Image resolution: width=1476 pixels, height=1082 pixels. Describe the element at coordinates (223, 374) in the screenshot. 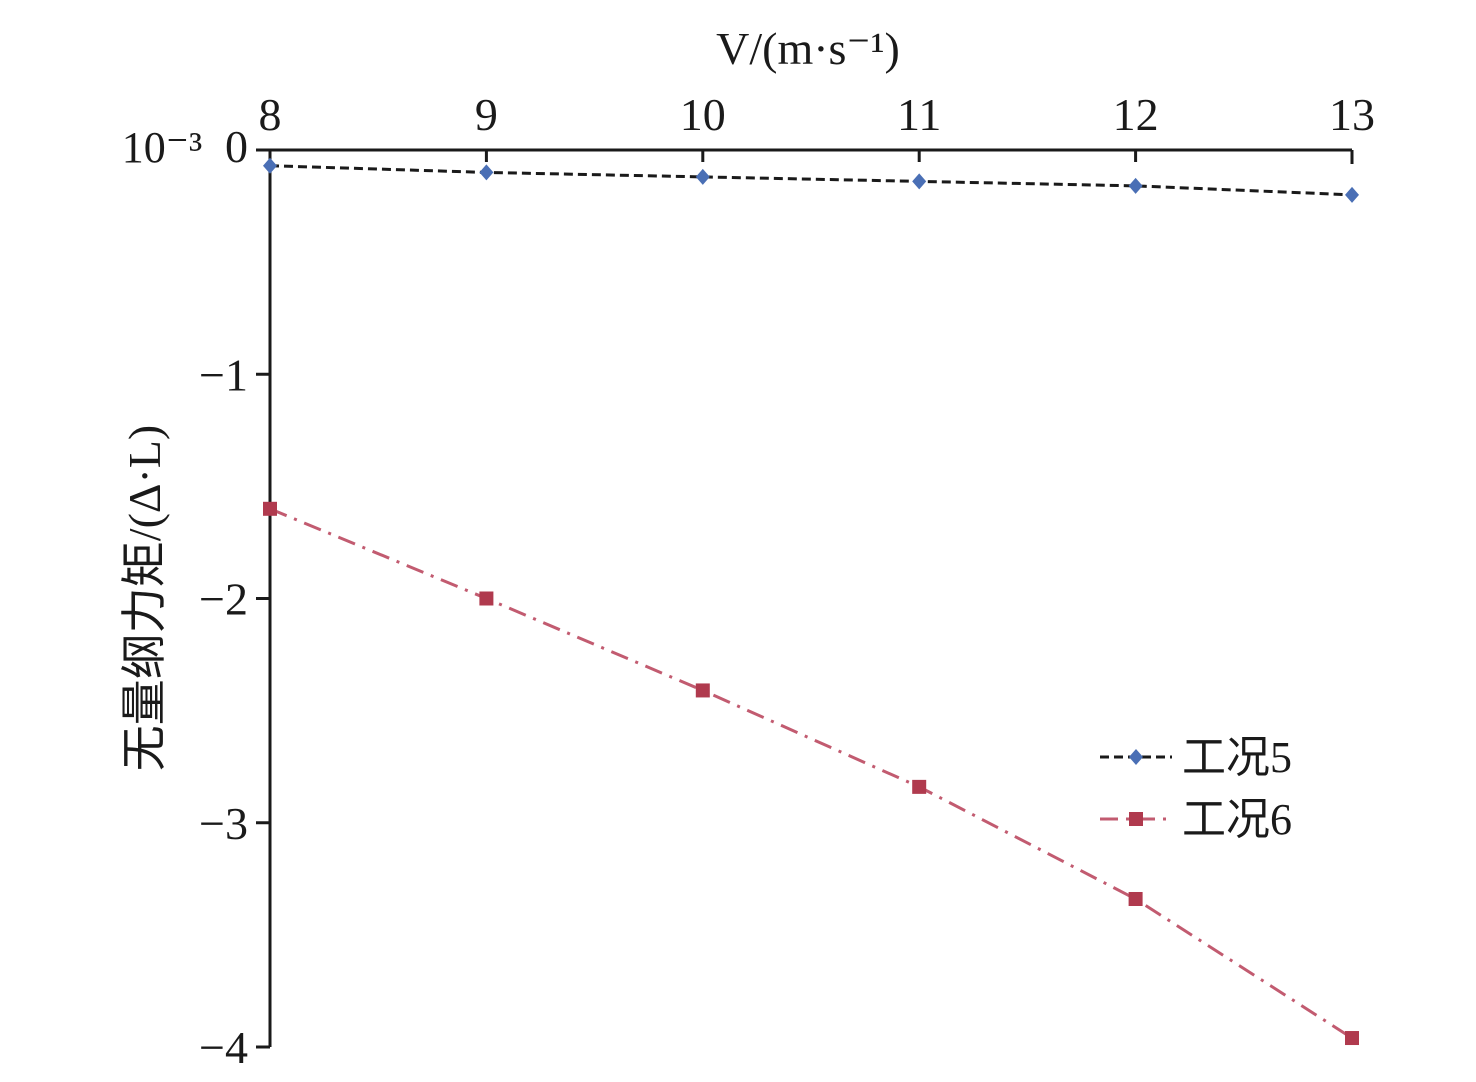

I see `y-tick-label: −1` at that location.